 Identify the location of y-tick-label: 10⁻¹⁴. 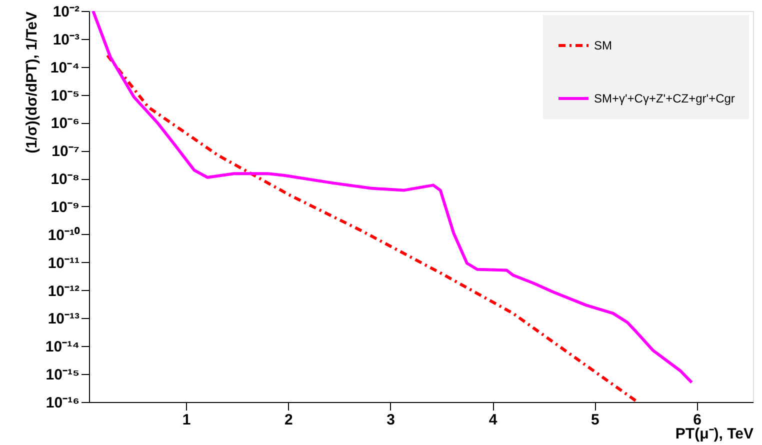
(62, 347).